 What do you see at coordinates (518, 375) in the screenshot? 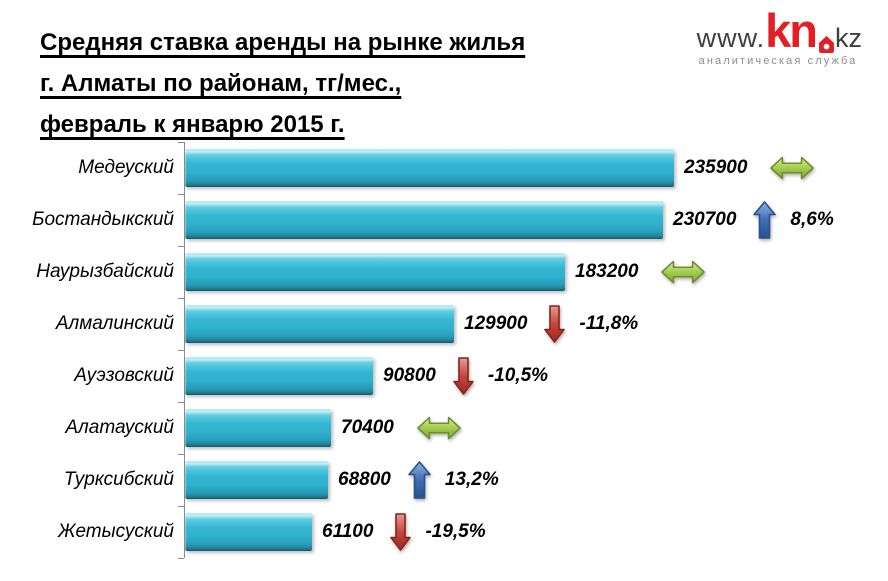
I see `change-label: -10,5%` at bounding box center [518, 375].